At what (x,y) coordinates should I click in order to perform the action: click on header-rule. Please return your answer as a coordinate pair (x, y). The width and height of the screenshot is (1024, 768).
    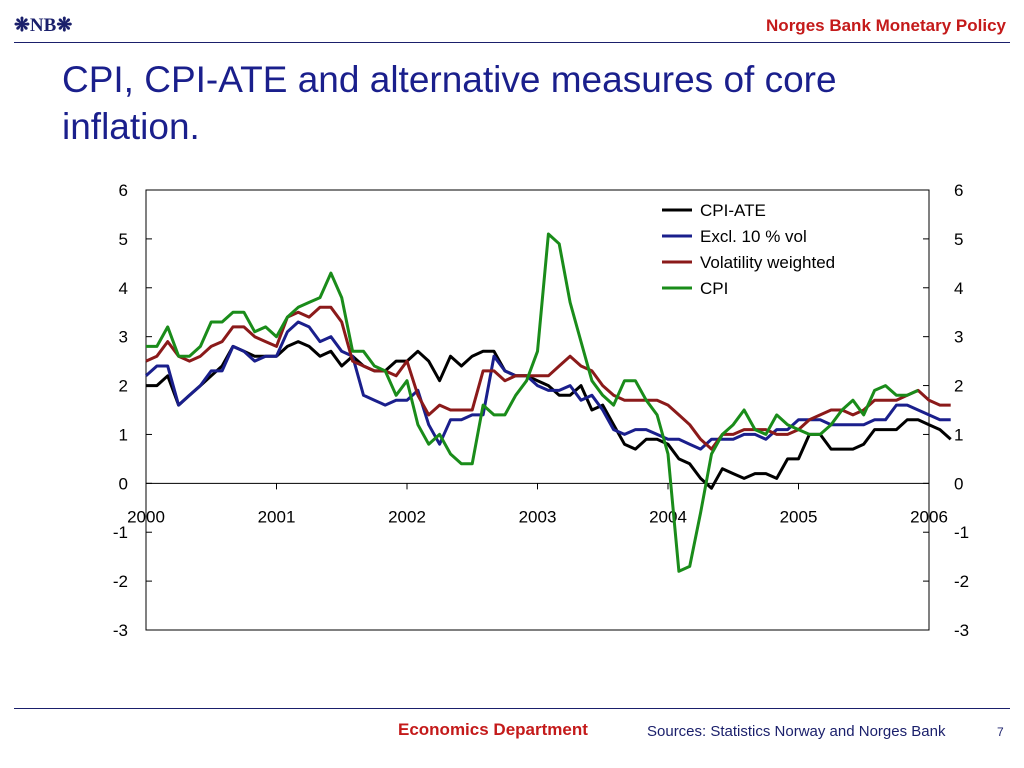
    Looking at the image, I should click on (512, 42).